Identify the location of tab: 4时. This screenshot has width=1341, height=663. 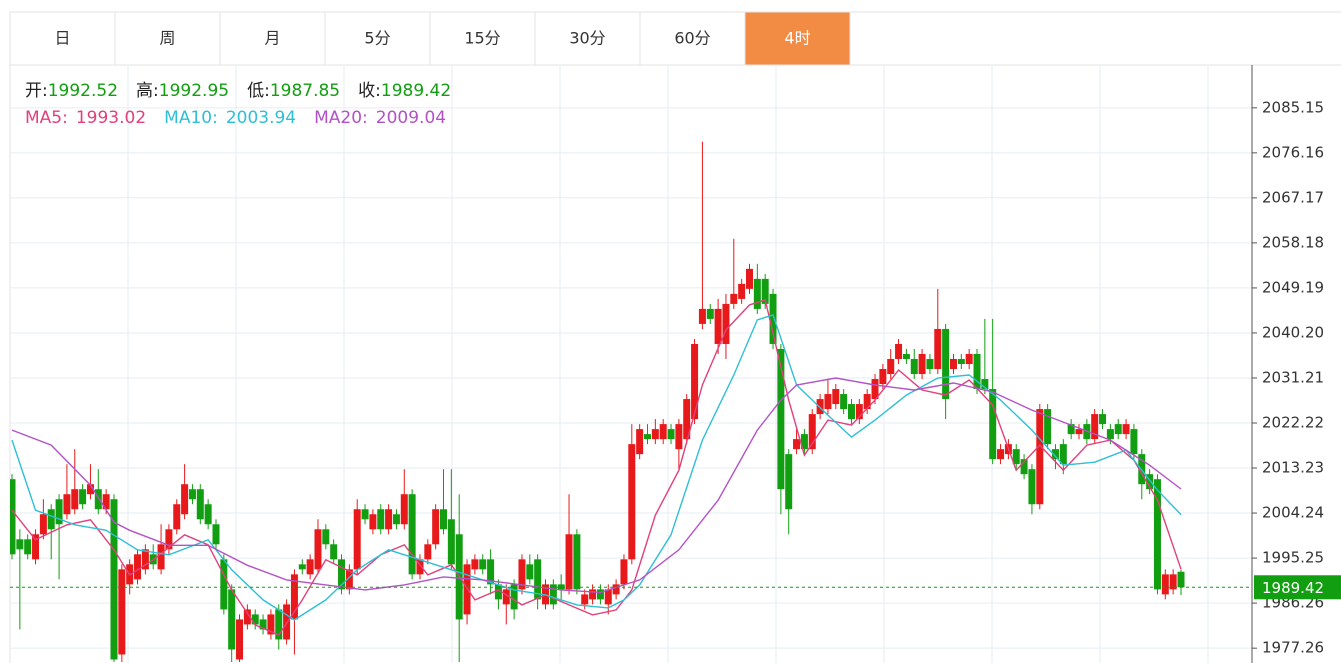
(797, 38).